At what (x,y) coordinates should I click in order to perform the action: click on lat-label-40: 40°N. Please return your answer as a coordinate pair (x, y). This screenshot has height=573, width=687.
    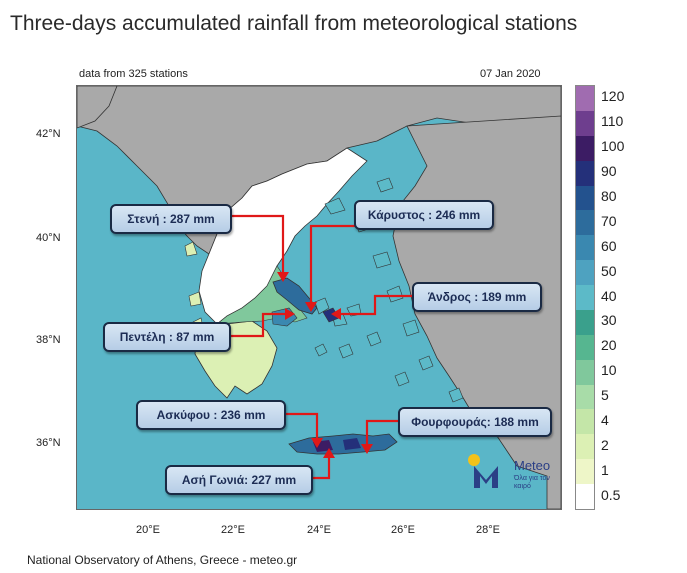
    Looking at the image, I should click on (48, 238).